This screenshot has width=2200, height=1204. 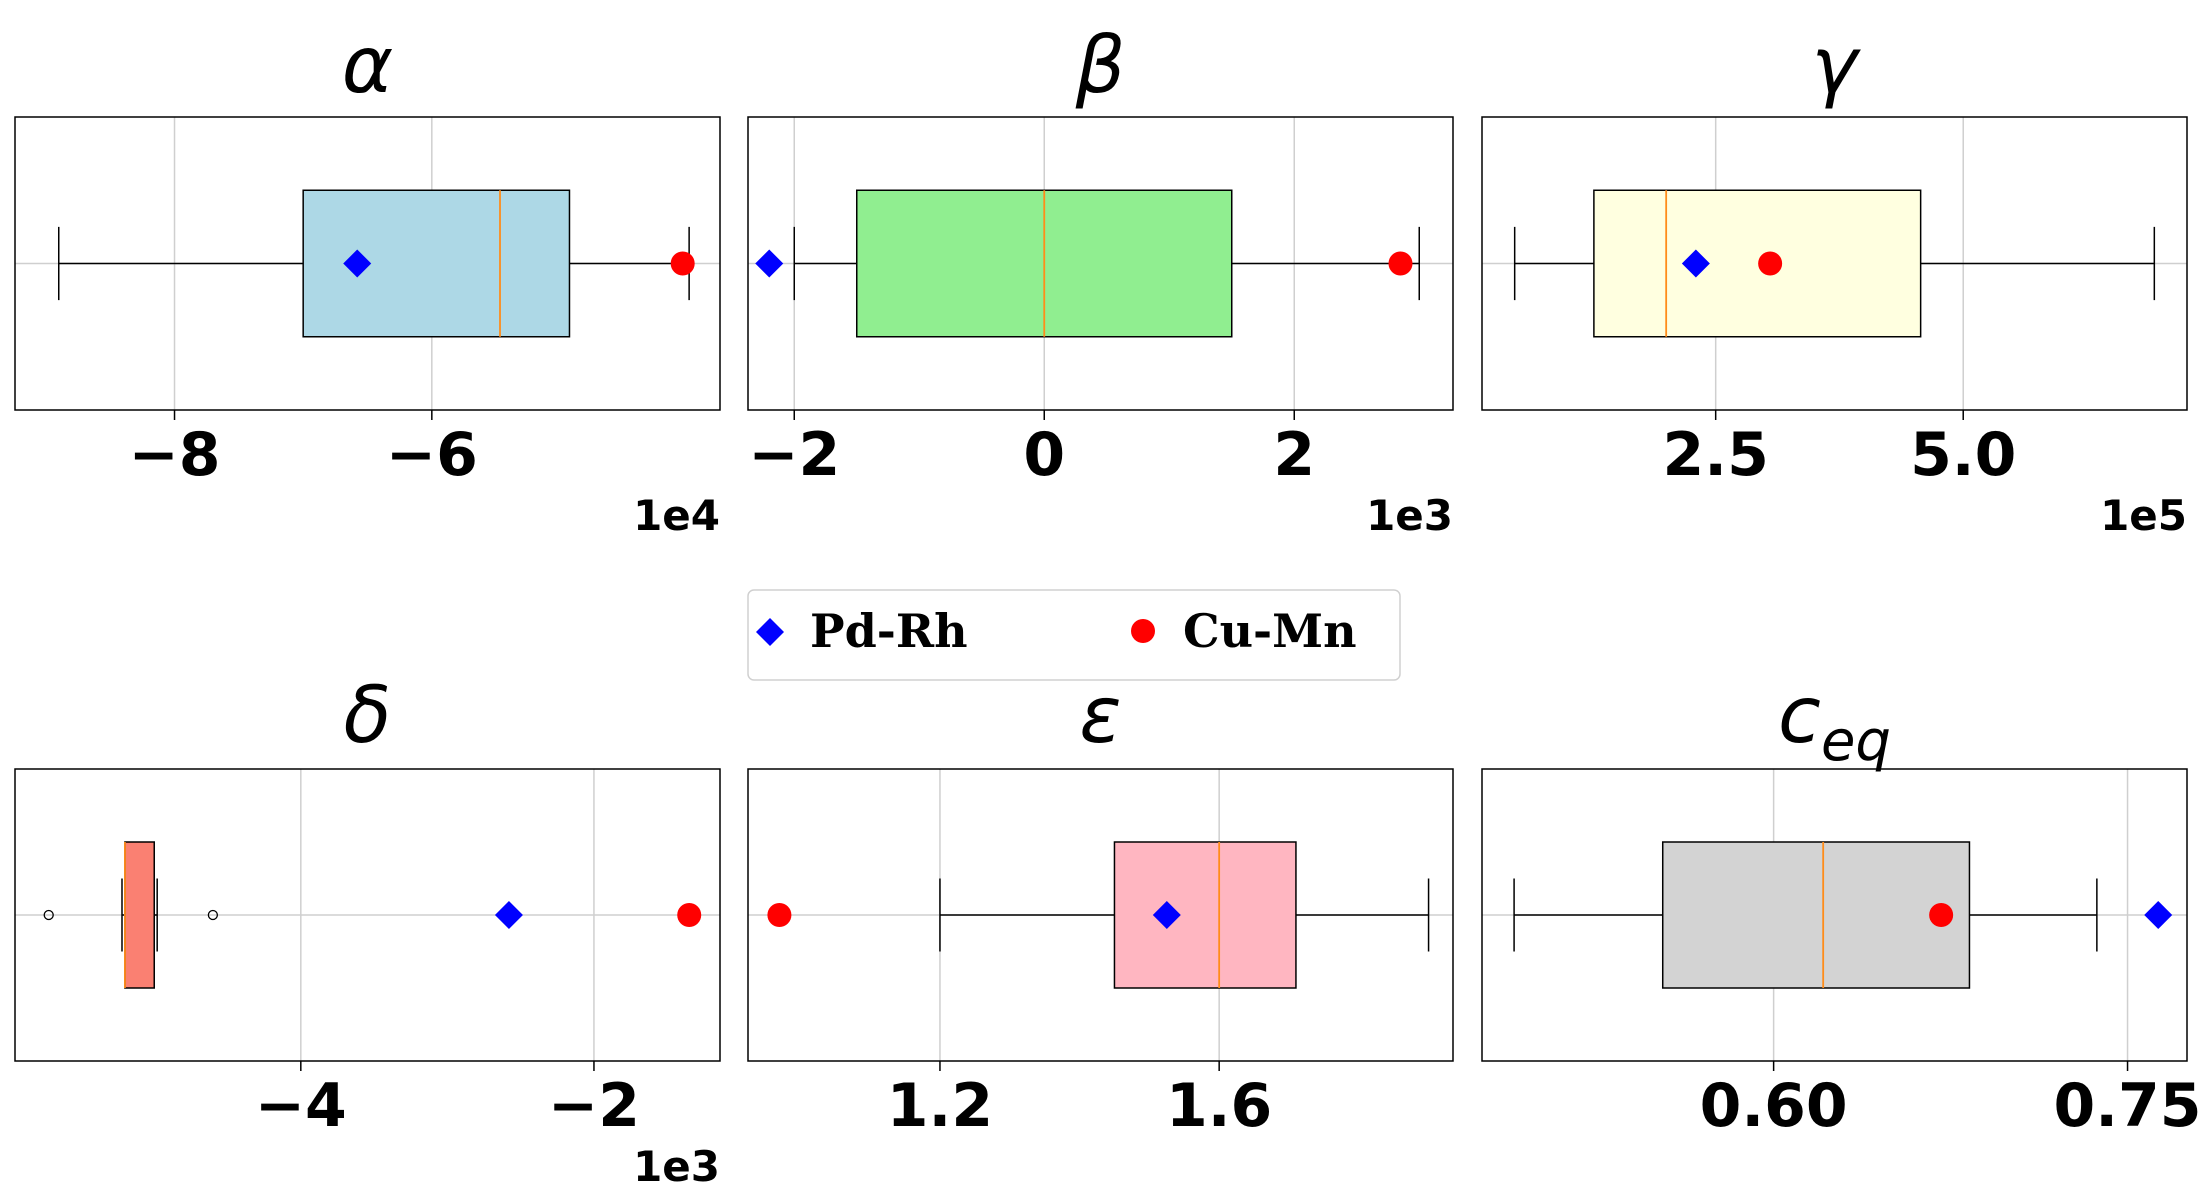 What do you see at coordinates (1963, 455) in the screenshot?
I see `x-tick-label: 5.0` at bounding box center [1963, 455].